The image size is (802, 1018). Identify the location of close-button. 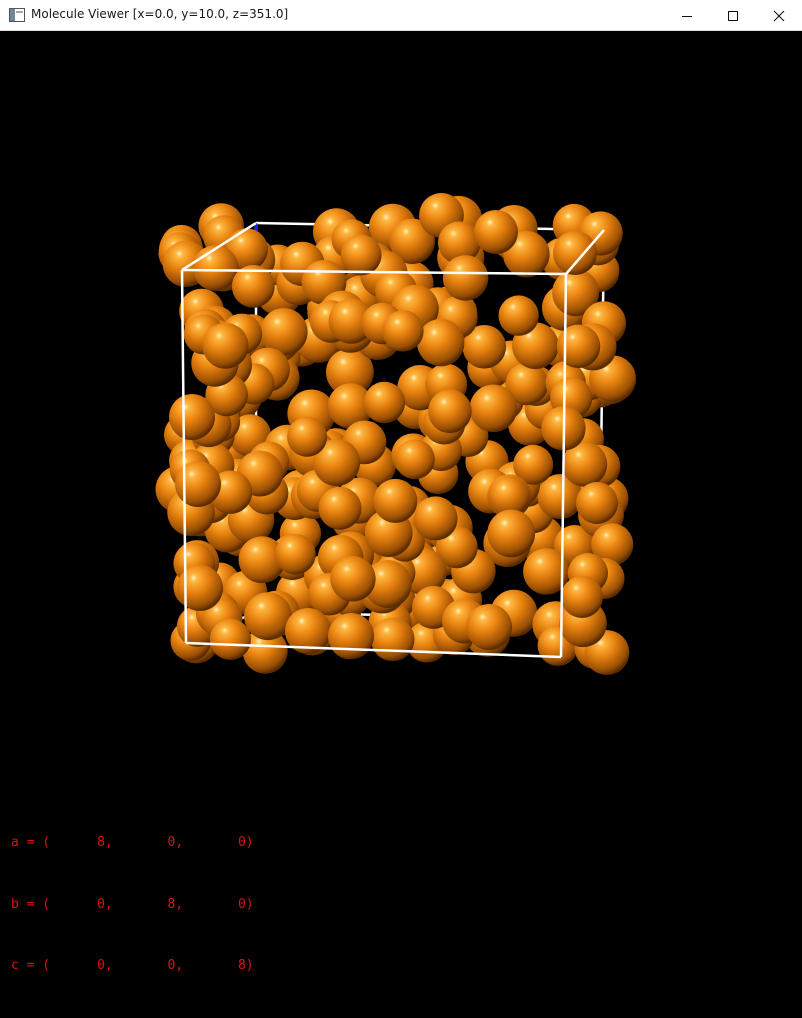
(779, 15).